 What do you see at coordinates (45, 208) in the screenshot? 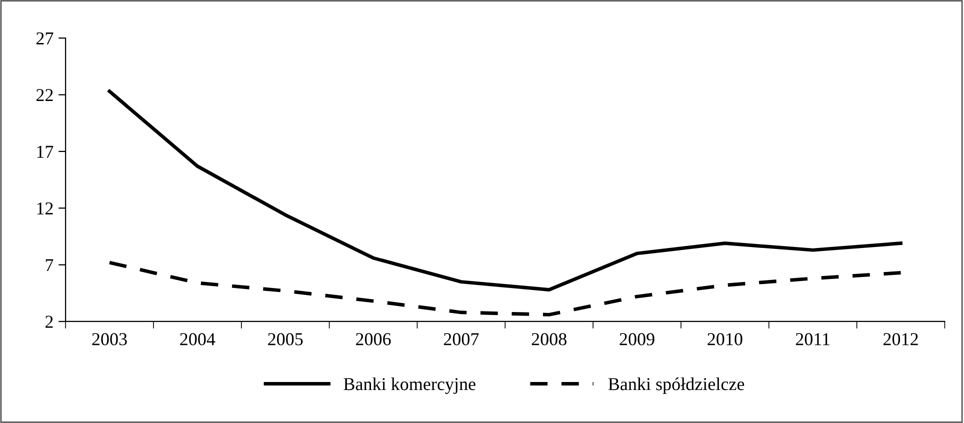
I see `y-tick-label: 12` at bounding box center [45, 208].